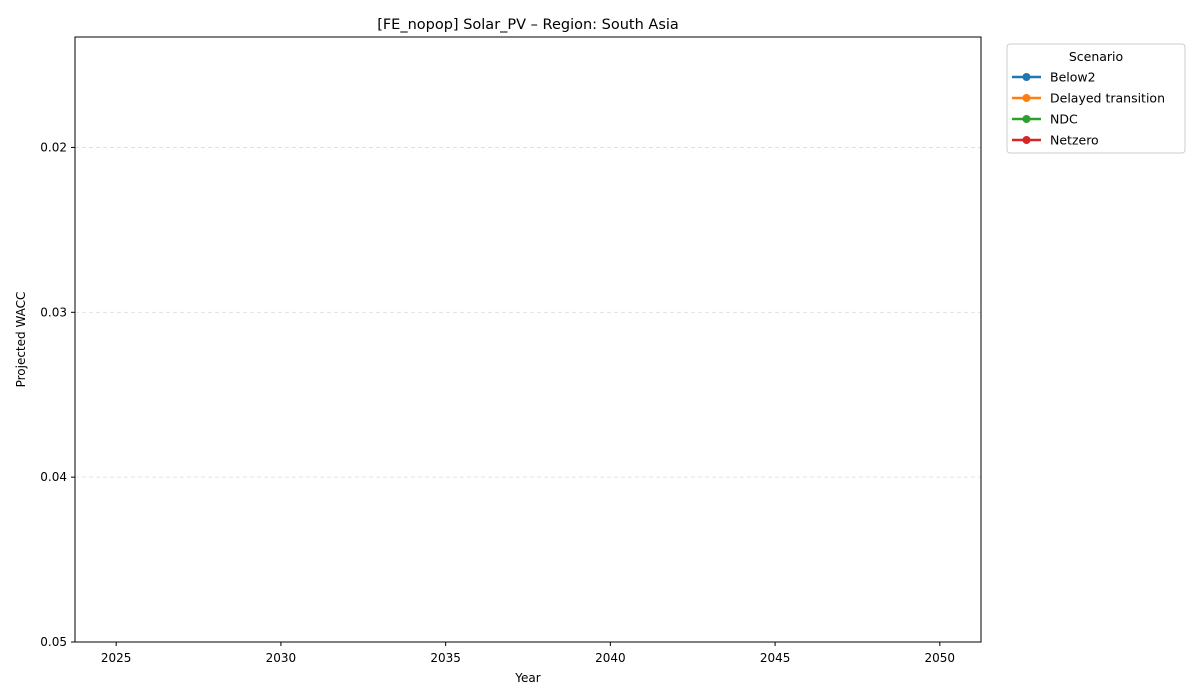  What do you see at coordinates (53, 147) in the screenshot?
I see `y-tick-label: 0.02` at bounding box center [53, 147].